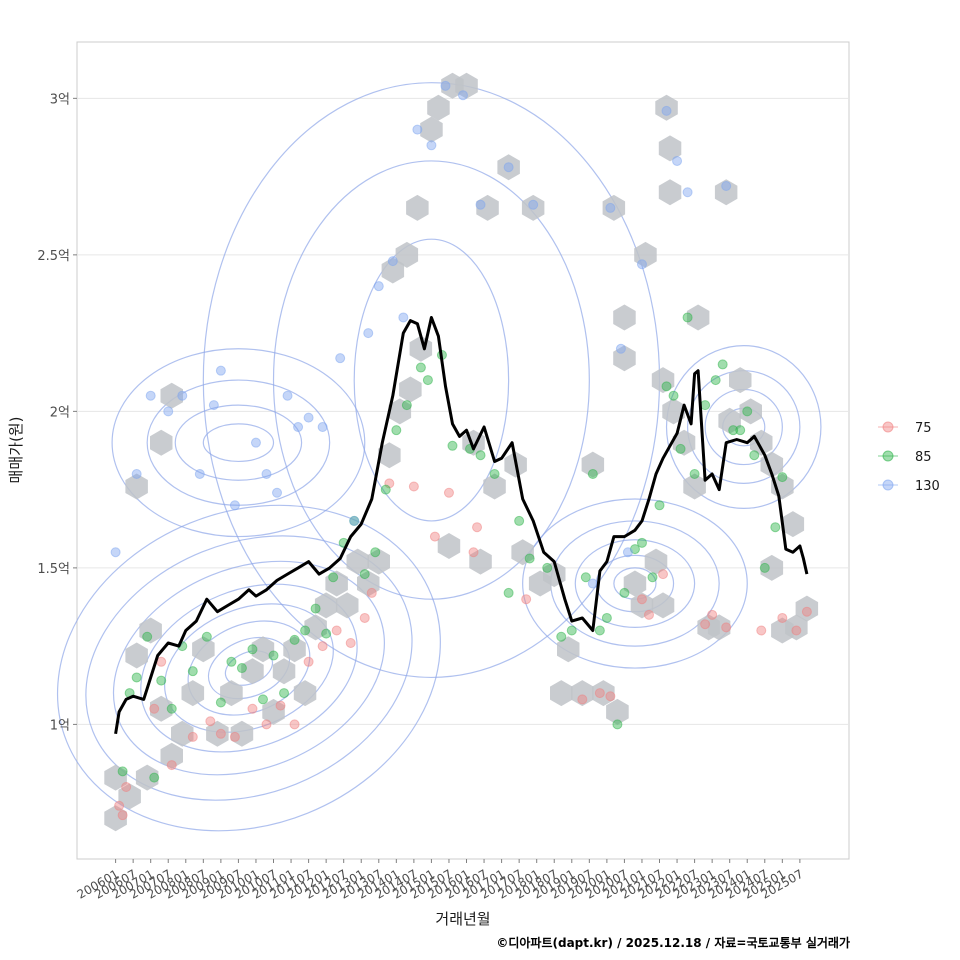 The height and width of the screenshot is (960, 960). Describe the element at coordinates (923, 457) in the screenshot. I see `legend-label: 85` at that location.